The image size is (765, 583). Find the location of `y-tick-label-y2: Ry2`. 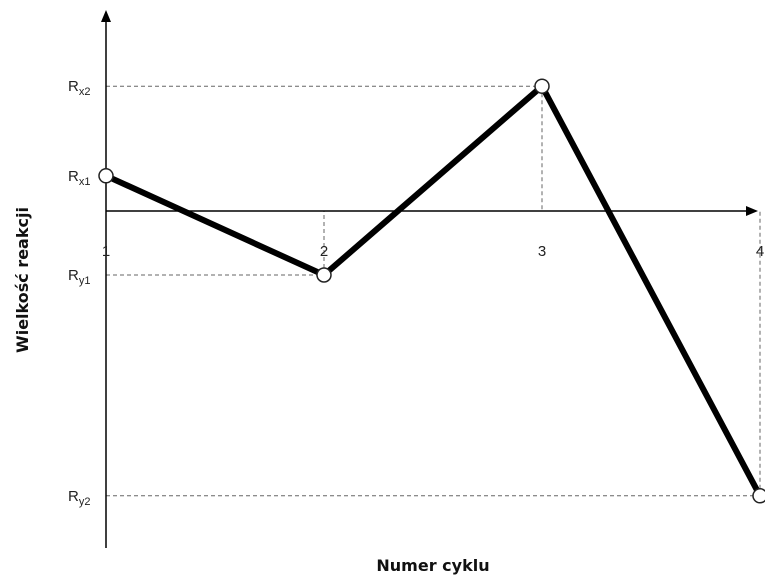

y-tick-label-y2: Ry2 is located at coordinates (79, 498).